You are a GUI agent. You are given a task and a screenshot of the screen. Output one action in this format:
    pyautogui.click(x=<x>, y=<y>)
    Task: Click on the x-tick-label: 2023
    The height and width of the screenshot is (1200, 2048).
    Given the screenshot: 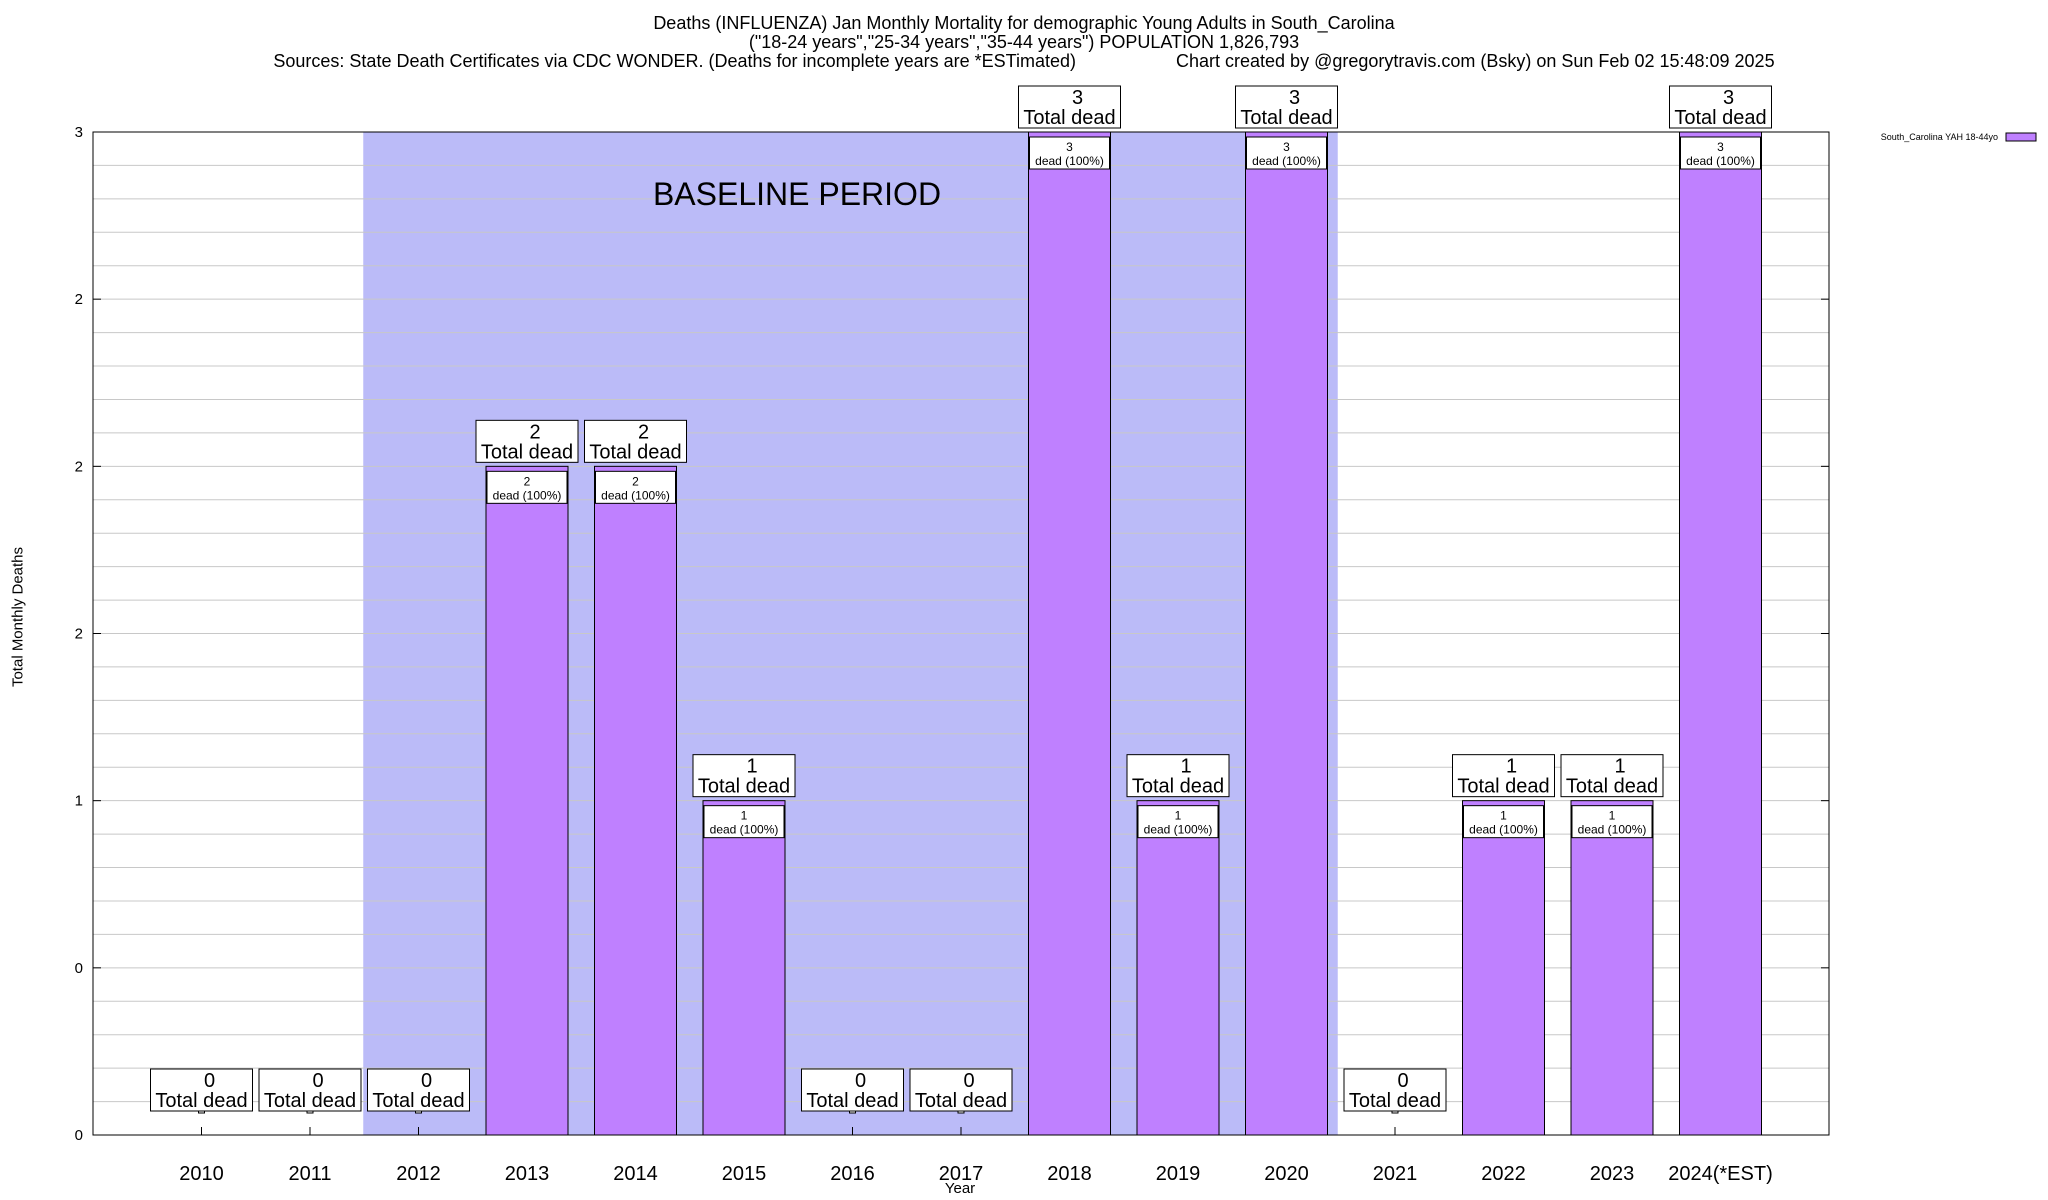 What is the action you would take?
    pyautogui.click(x=1612, y=1174)
    